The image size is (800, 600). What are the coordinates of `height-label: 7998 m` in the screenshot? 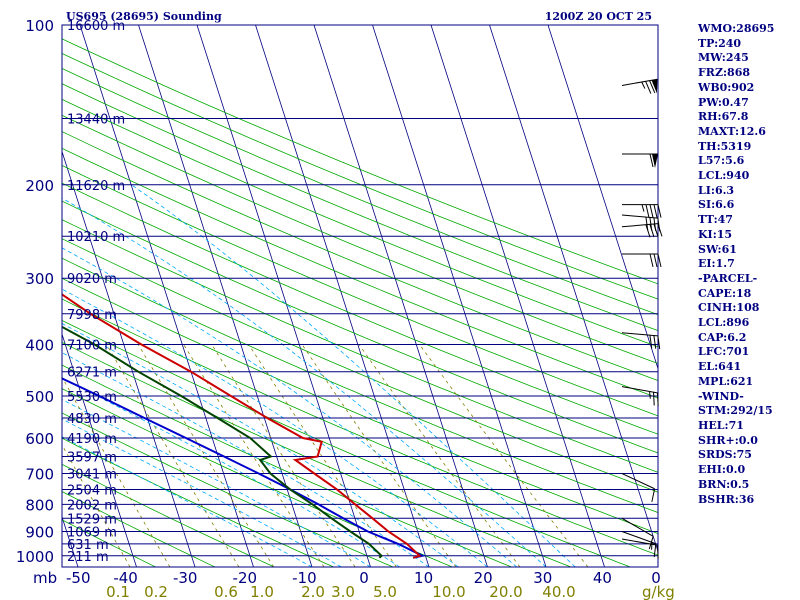 It's located at (92, 315).